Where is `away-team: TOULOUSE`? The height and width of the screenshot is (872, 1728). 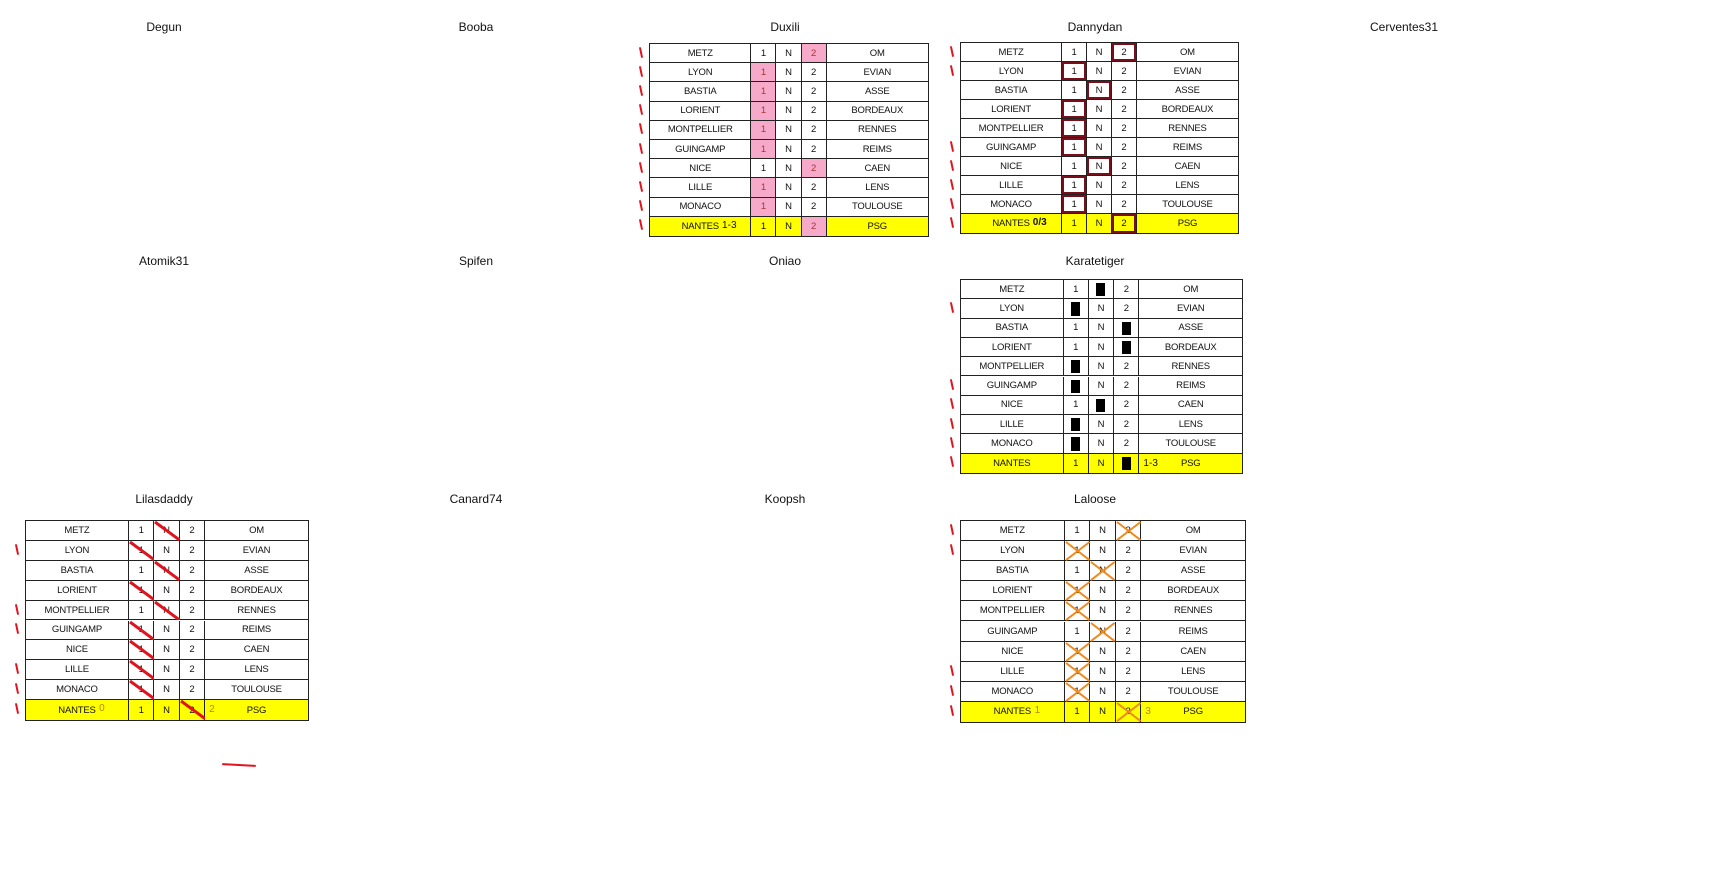 away-team: TOULOUSE is located at coordinates (1193, 692).